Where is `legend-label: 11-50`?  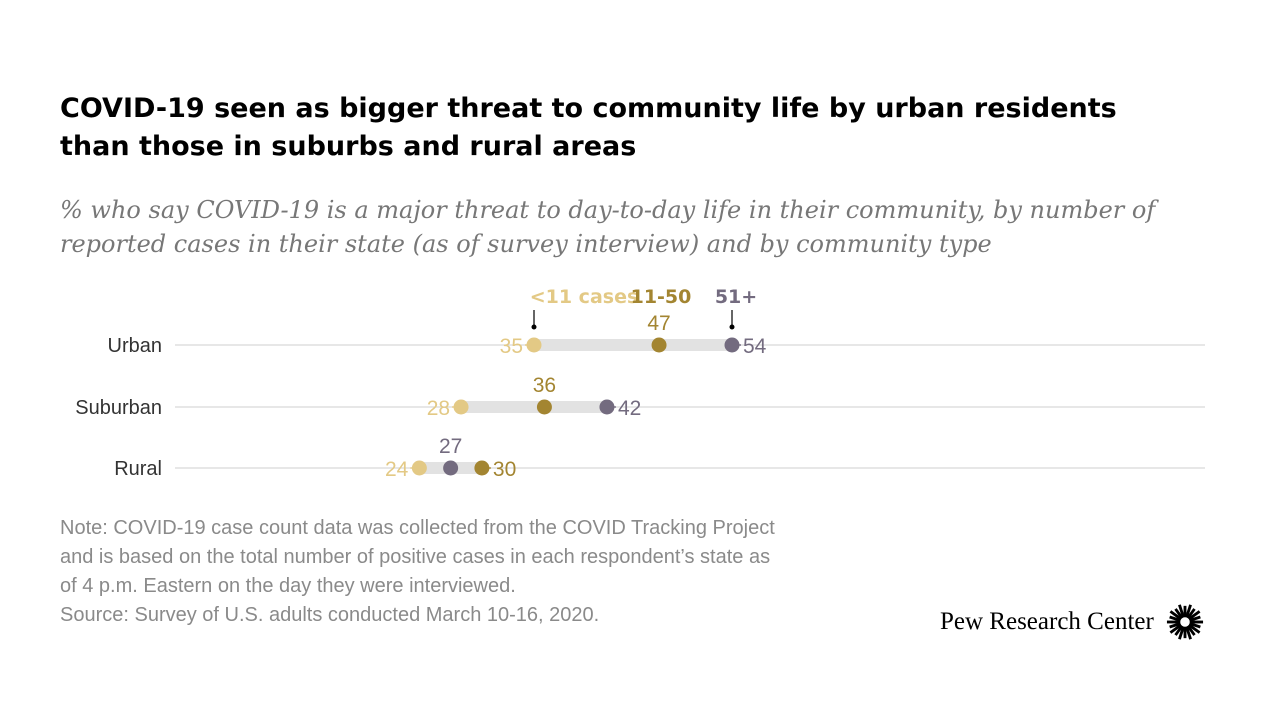
legend-label: 11-50 is located at coordinates (661, 297).